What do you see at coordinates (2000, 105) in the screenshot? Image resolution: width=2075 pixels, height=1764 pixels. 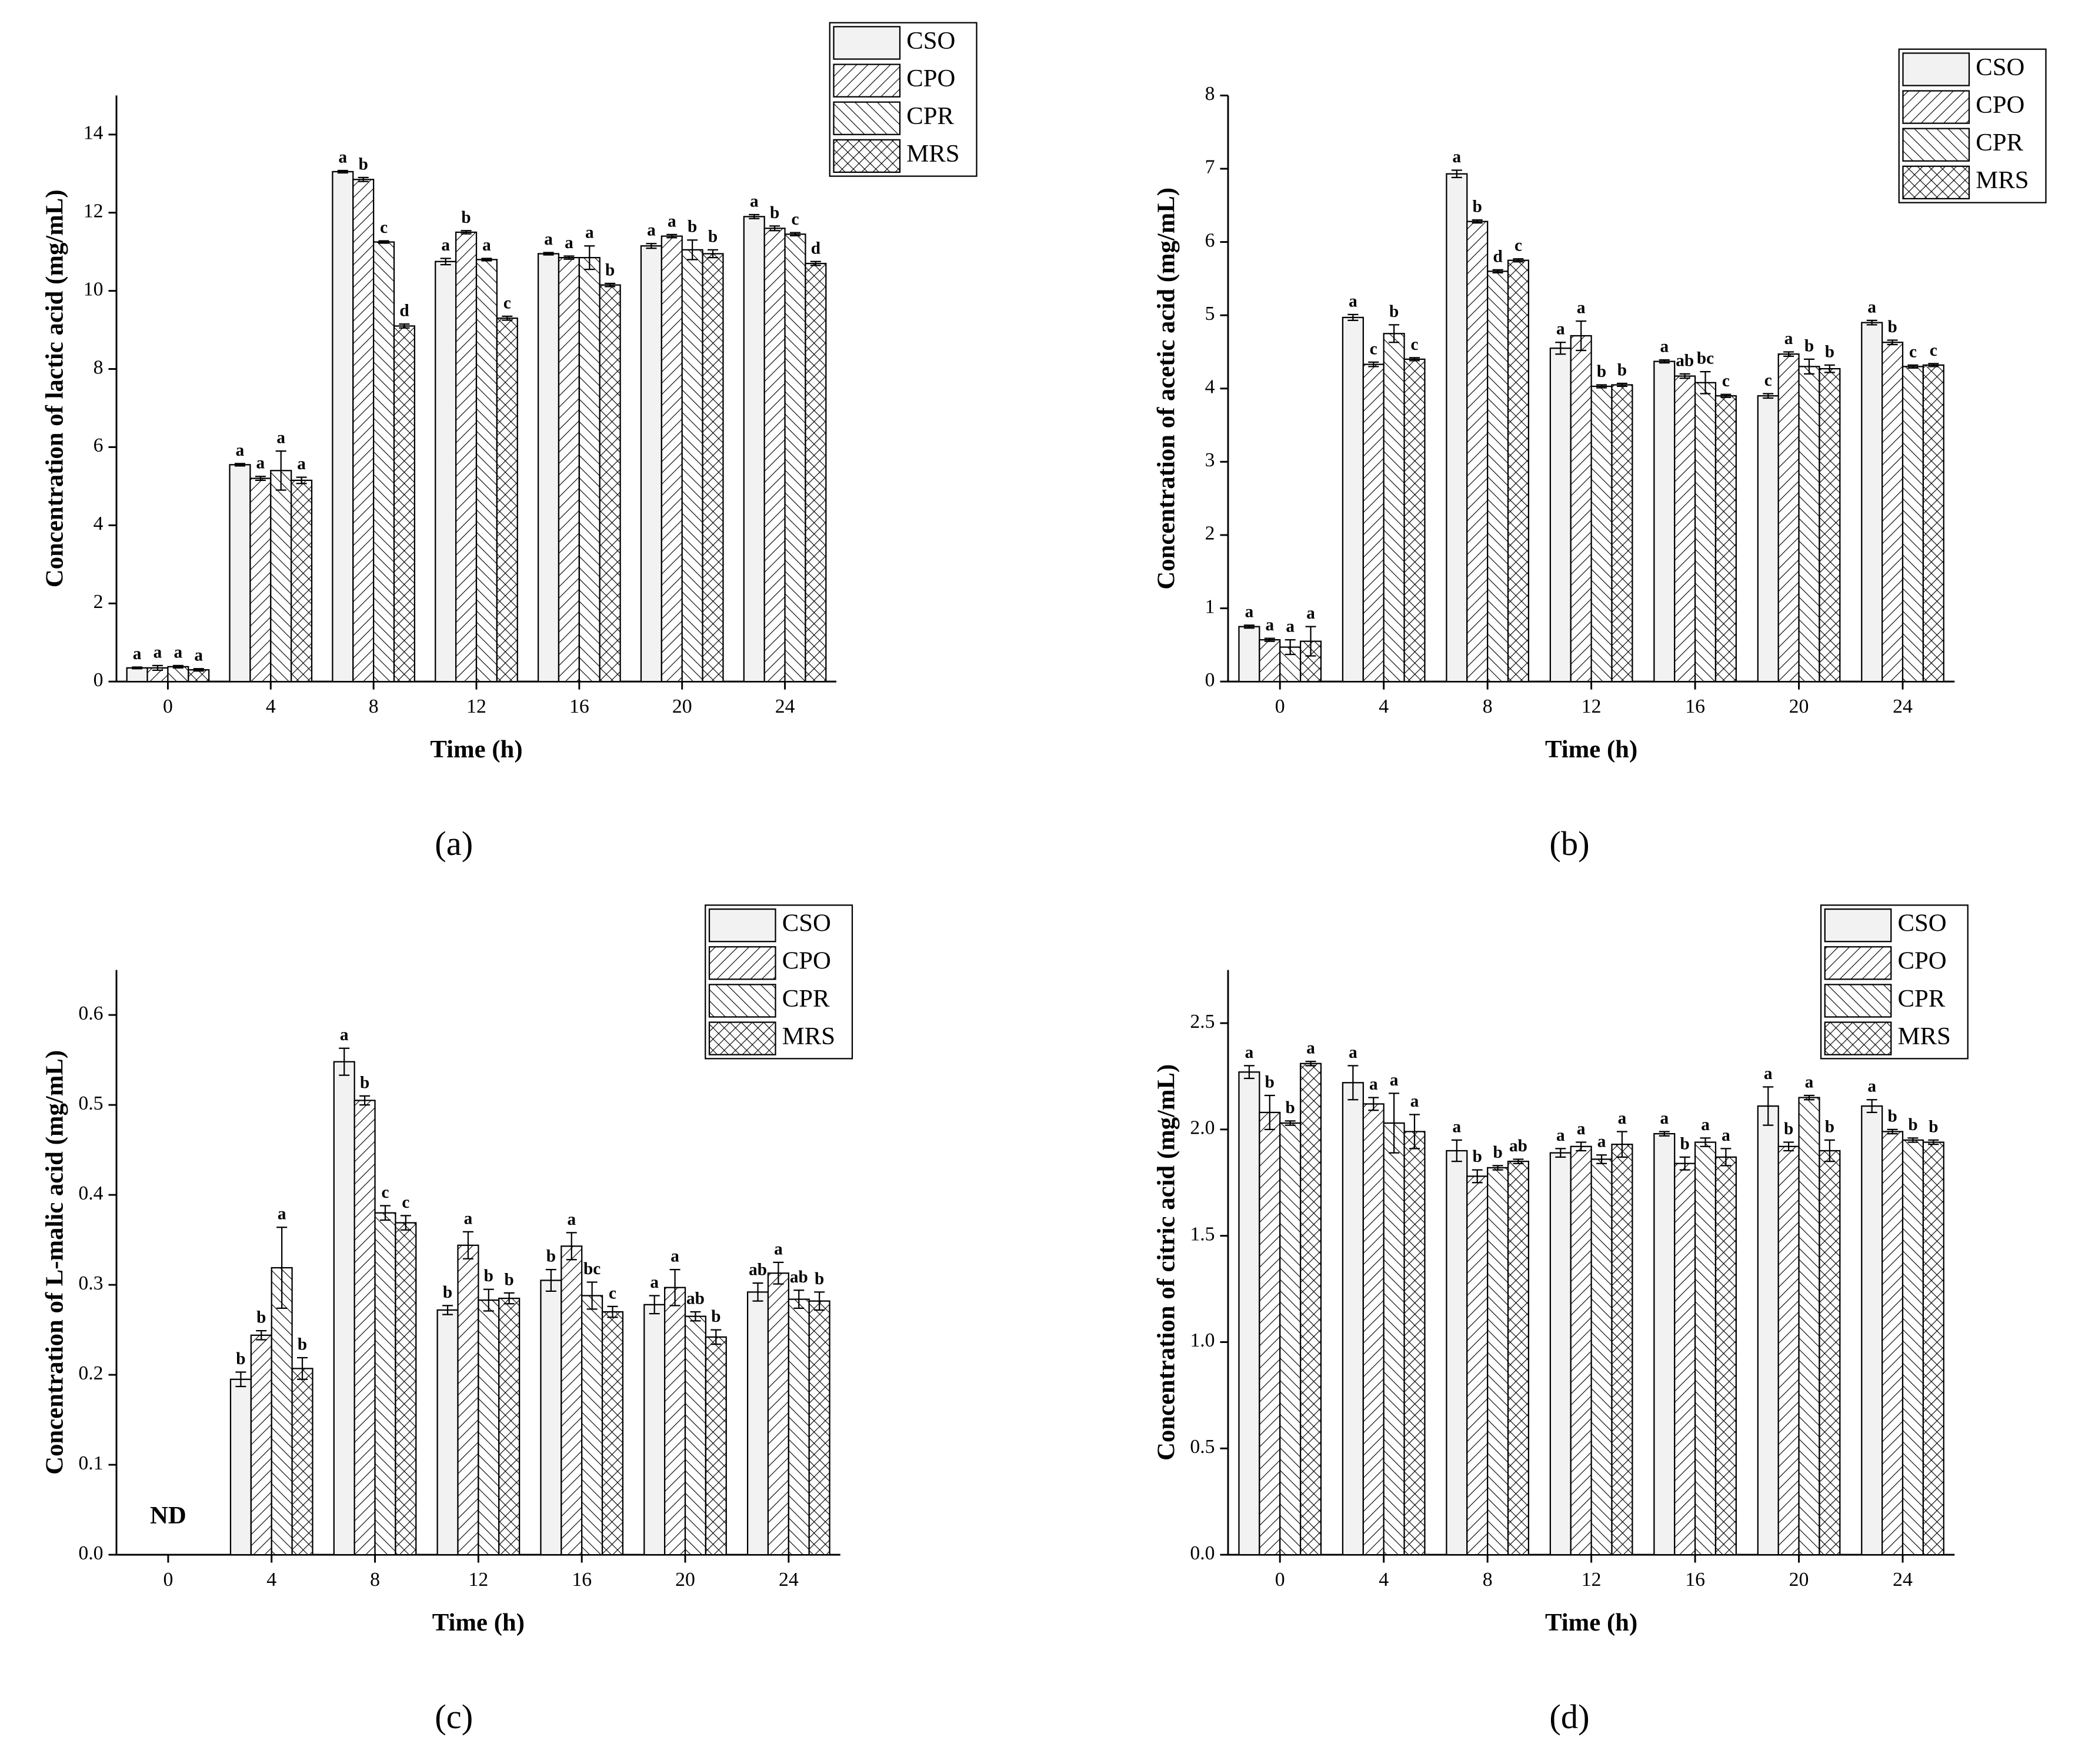 I see `legend-label: CPO` at bounding box center [2000, 105].